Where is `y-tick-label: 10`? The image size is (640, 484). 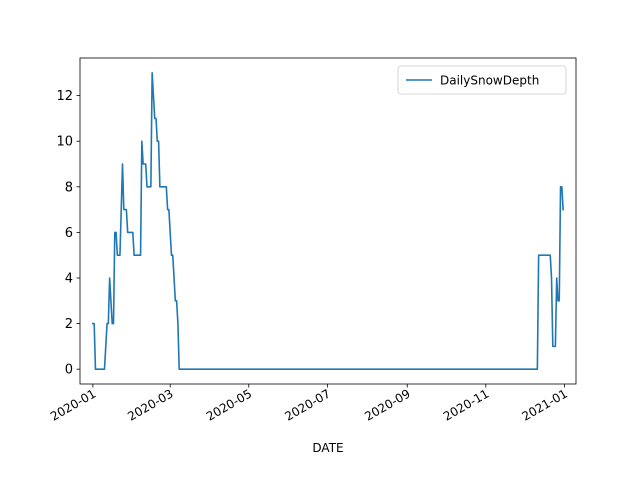 y-tick-label: 10 is located at coordinates (64, 142).